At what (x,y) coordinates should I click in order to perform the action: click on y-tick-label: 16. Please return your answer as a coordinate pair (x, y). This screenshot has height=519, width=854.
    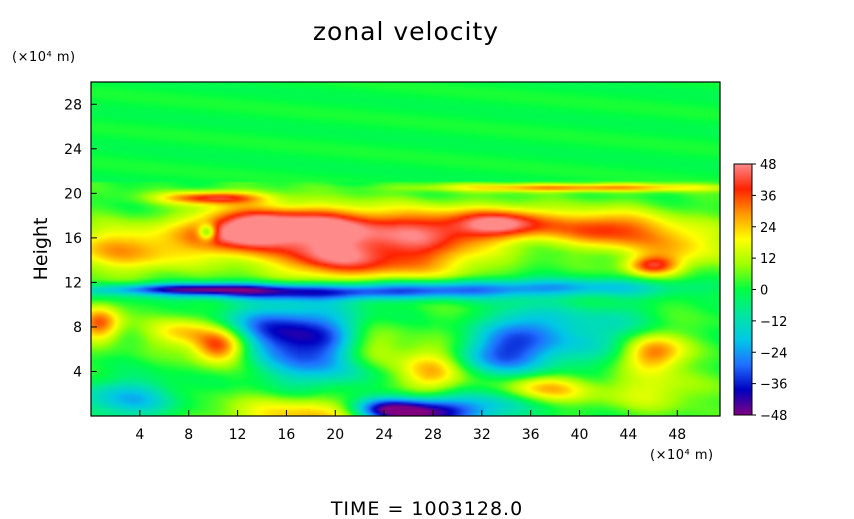
    Looking at the image, I should click on (73, 239).